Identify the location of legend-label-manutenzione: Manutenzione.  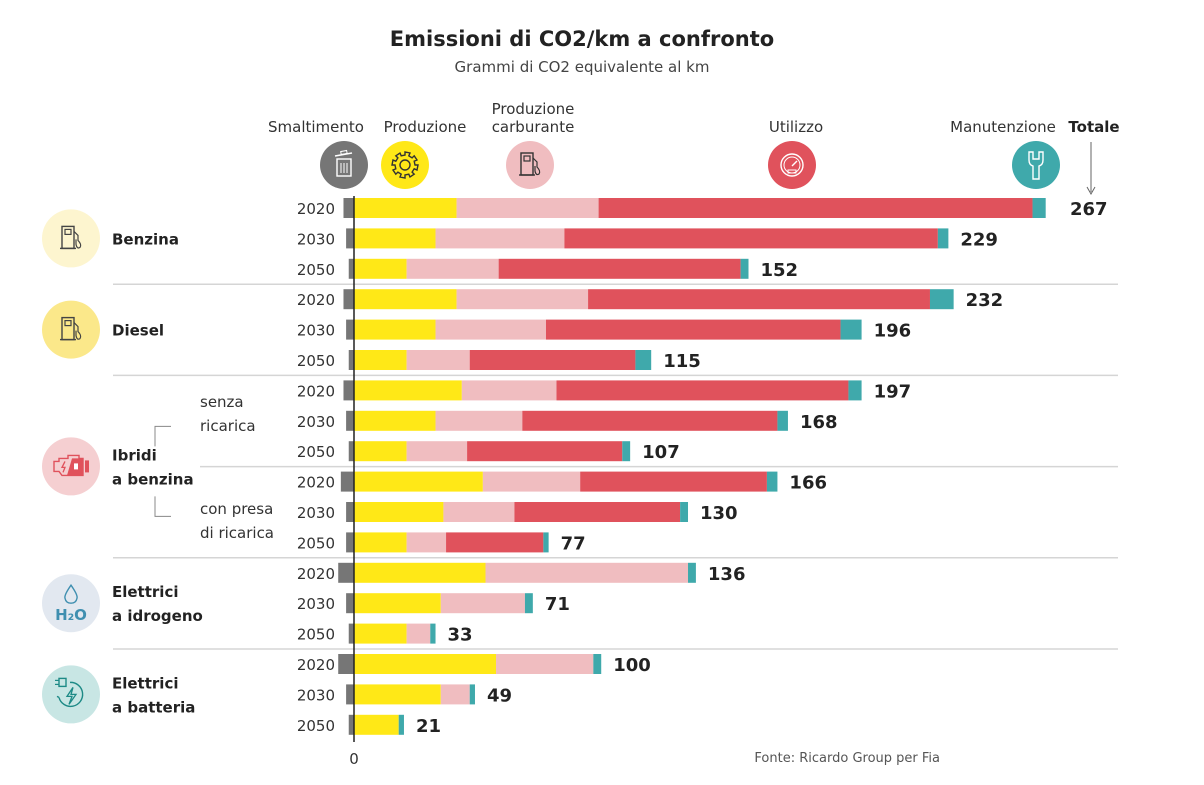
(1003, 127).